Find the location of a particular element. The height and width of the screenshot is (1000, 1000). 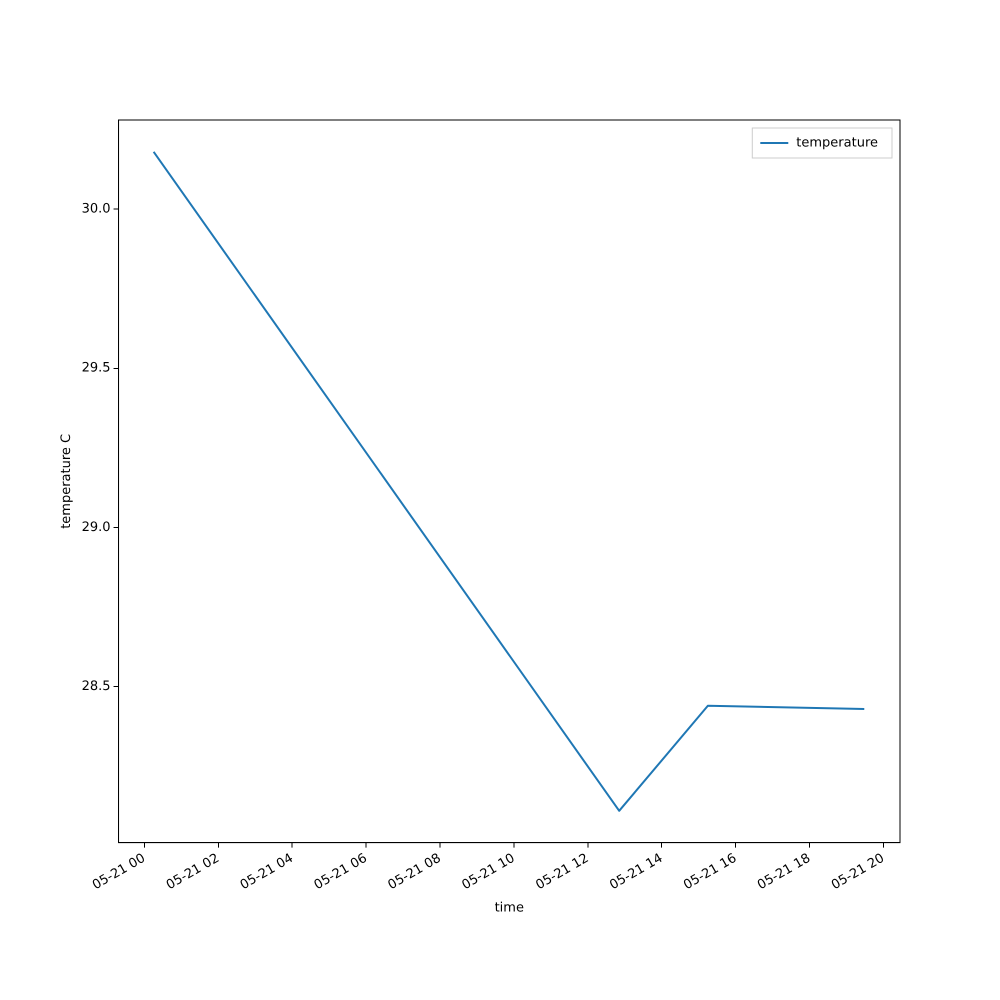

y-axis-title: temperature C is located at coordinates (66, 481).